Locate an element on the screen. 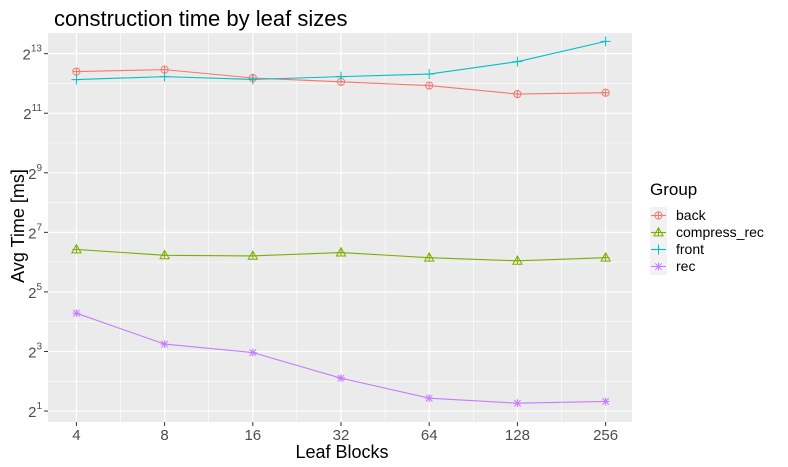 This screenshot has width=788, height=467. legend-item-front: front is located at coordinates (677, 249).